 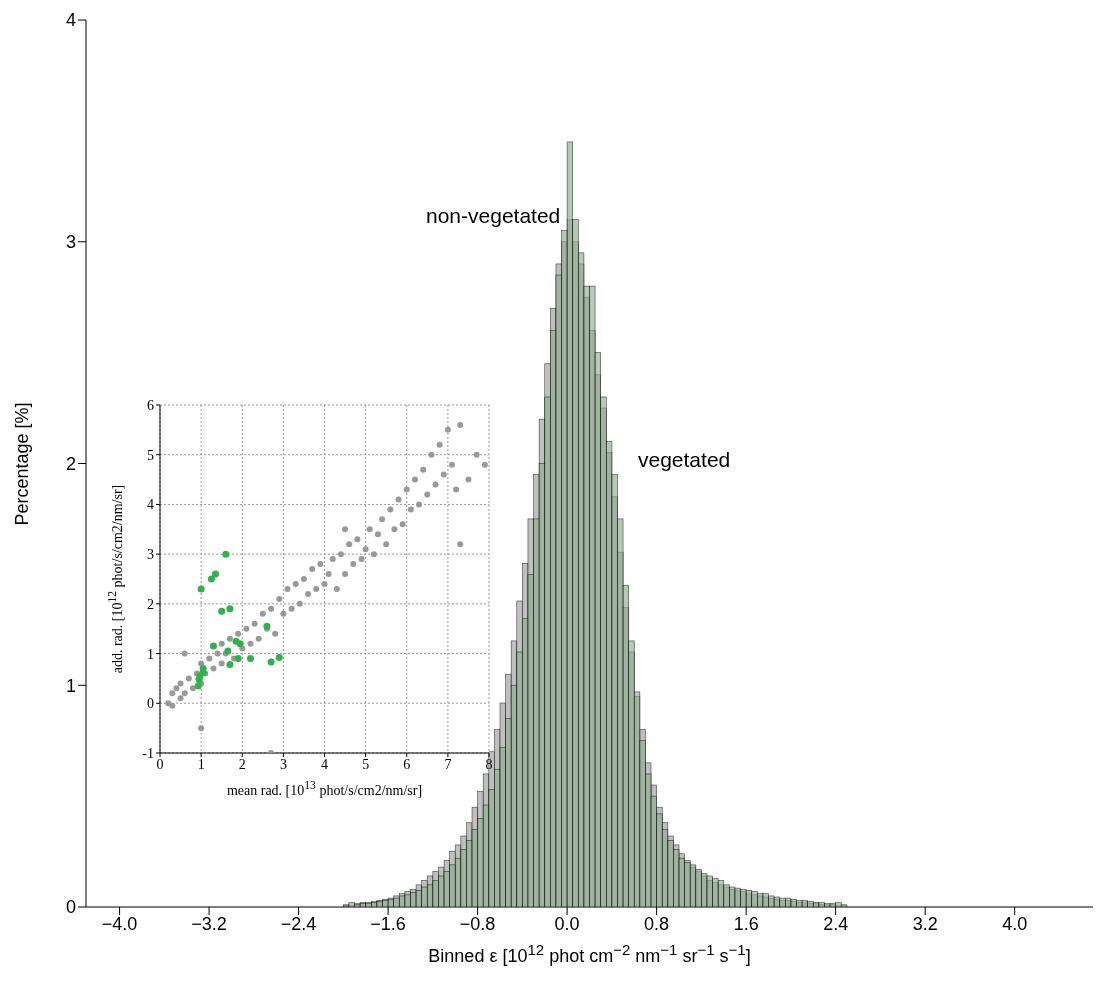 What do you see at coordinates (150, 455) in the screenshot?
I see `y-tick-label: 5` at bounding box center [150, 455].